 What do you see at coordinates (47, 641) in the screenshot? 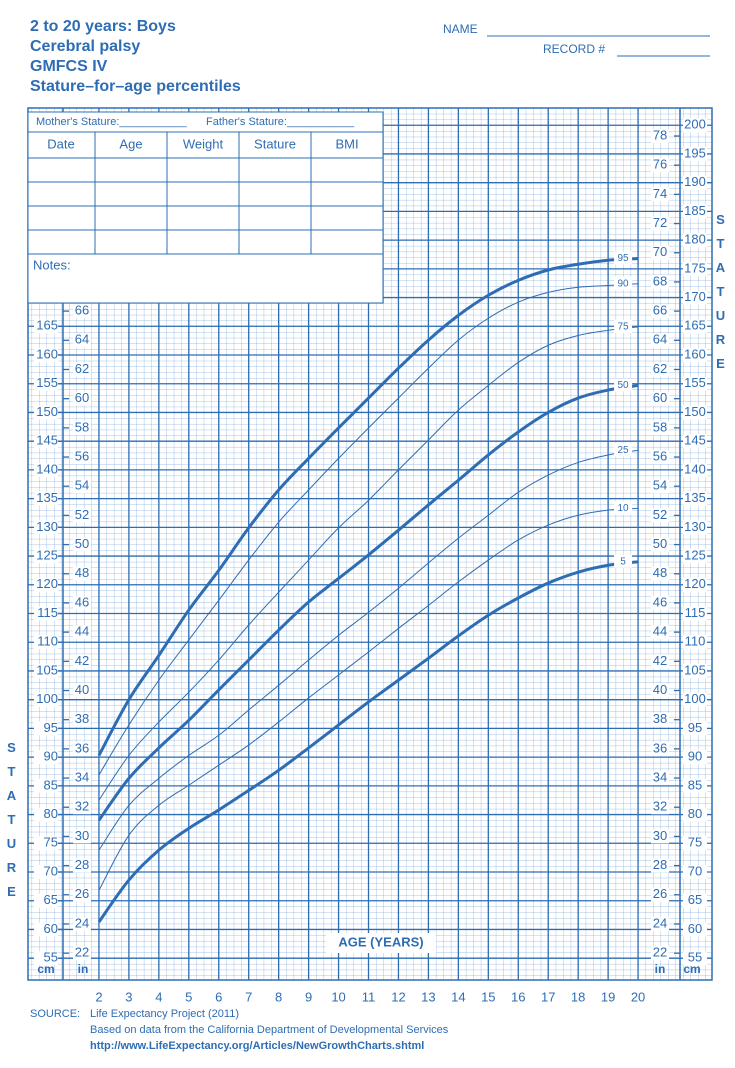
I see `y-tick-label: 110` at bounding box center [47, 641].